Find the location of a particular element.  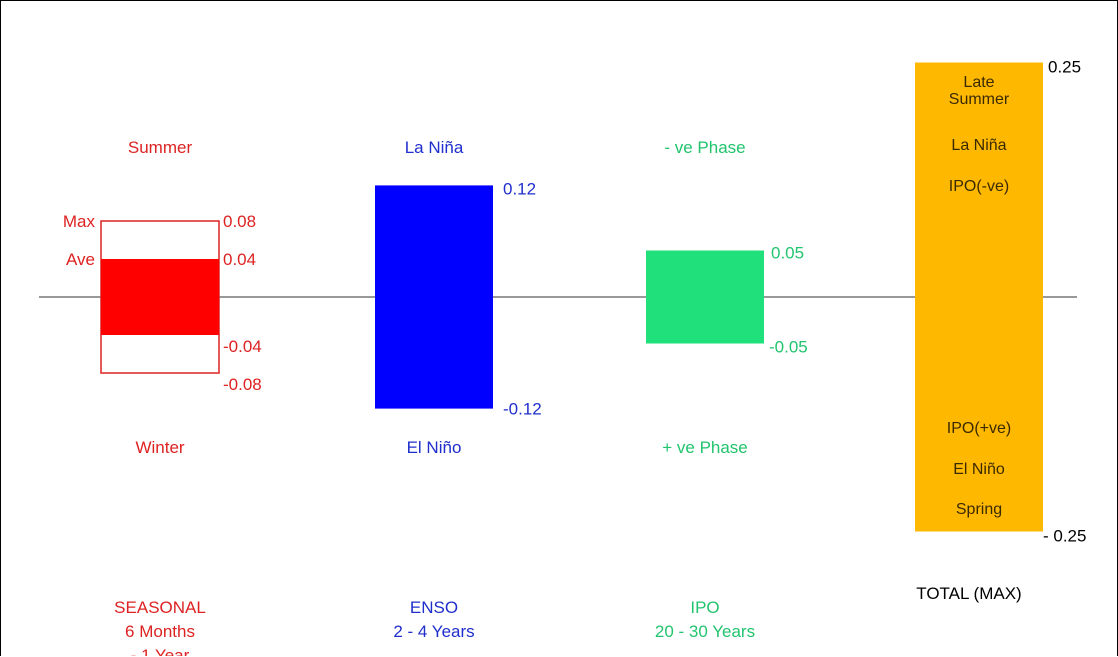

seasonal-top-label: Summer is located at coordinates (160, 147).